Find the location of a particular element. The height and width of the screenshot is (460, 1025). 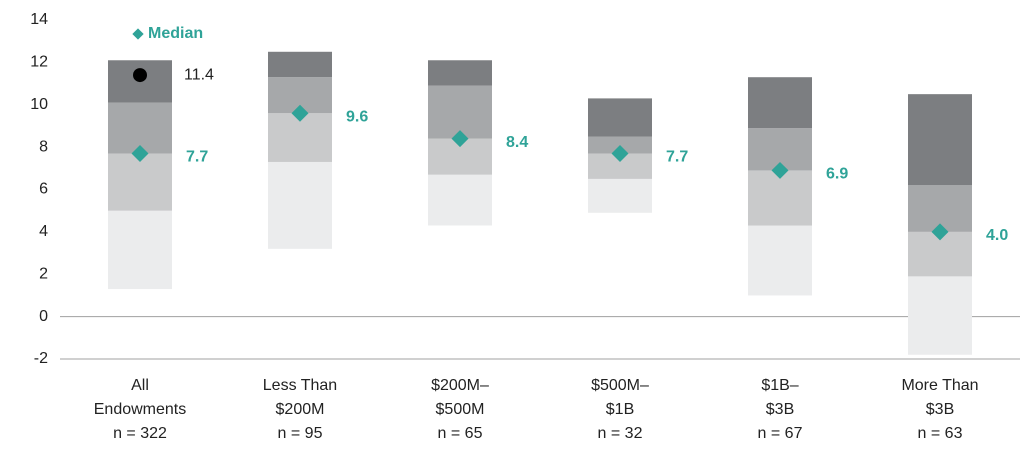

y-tick-label: 14 is located at coordinates (39, 19).